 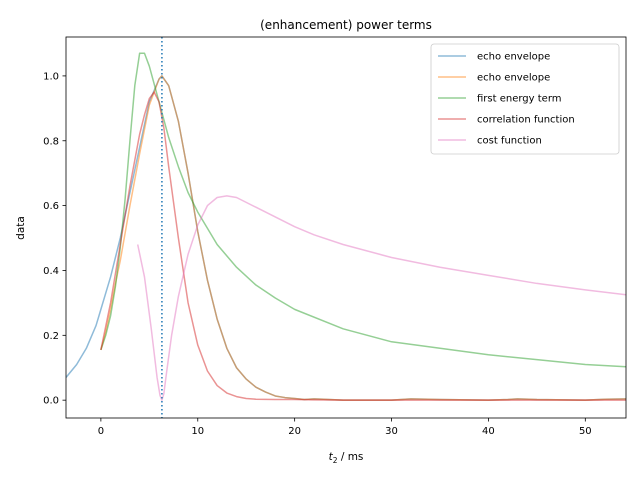 I want to click on legend-label-2: first energy term, so click(x=519, y=99).